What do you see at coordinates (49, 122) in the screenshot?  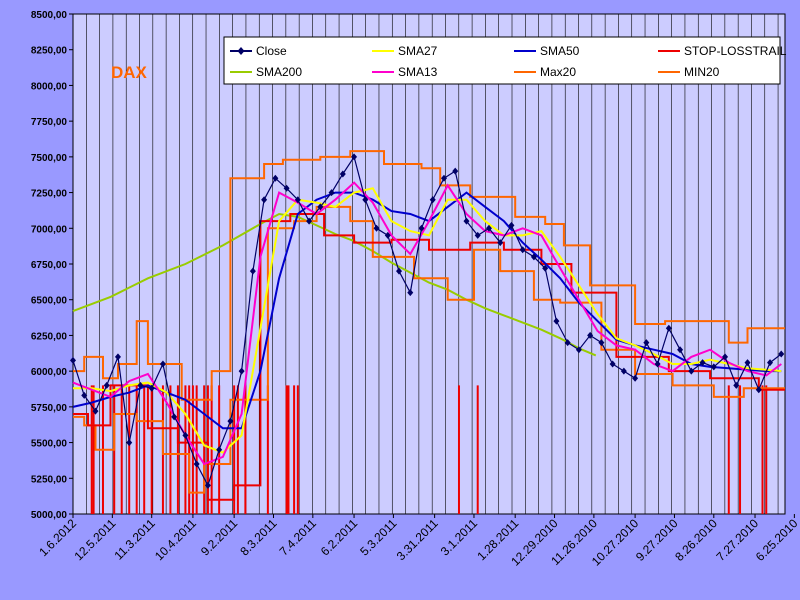 I see `y-tick-label: 7750,00` at bounding box center [49, 122].